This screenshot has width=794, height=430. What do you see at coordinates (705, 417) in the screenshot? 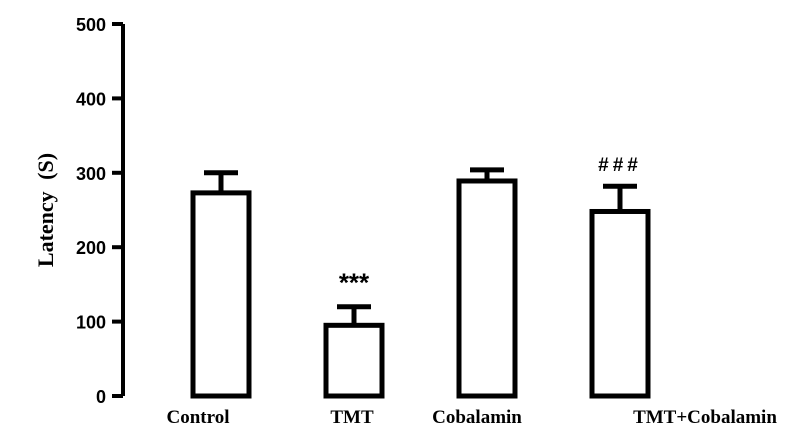
I see `x-tick-label: TMT+Cobalamin` at bounding box center [705, 417].